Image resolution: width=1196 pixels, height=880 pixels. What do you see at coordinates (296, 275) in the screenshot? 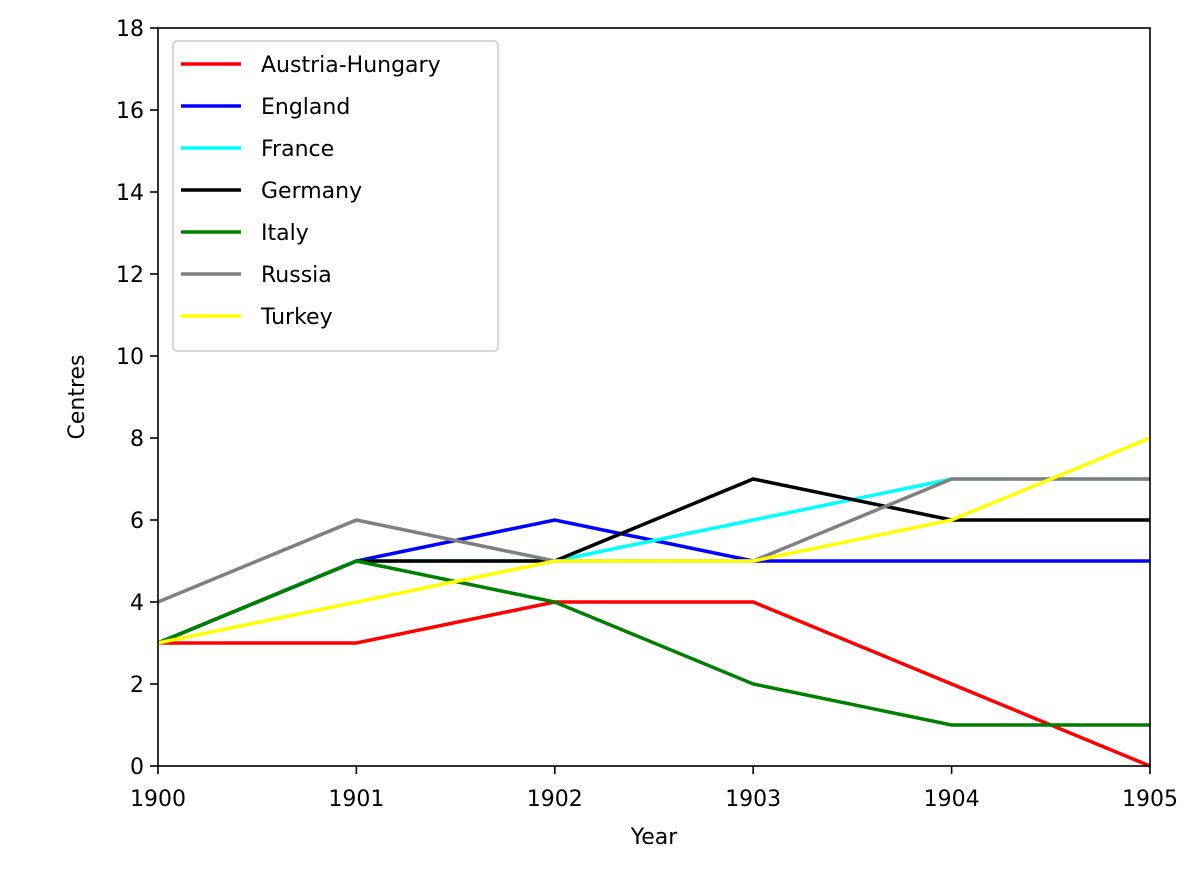
I see `legend-label: Russia` at bounding box center [296, 275].